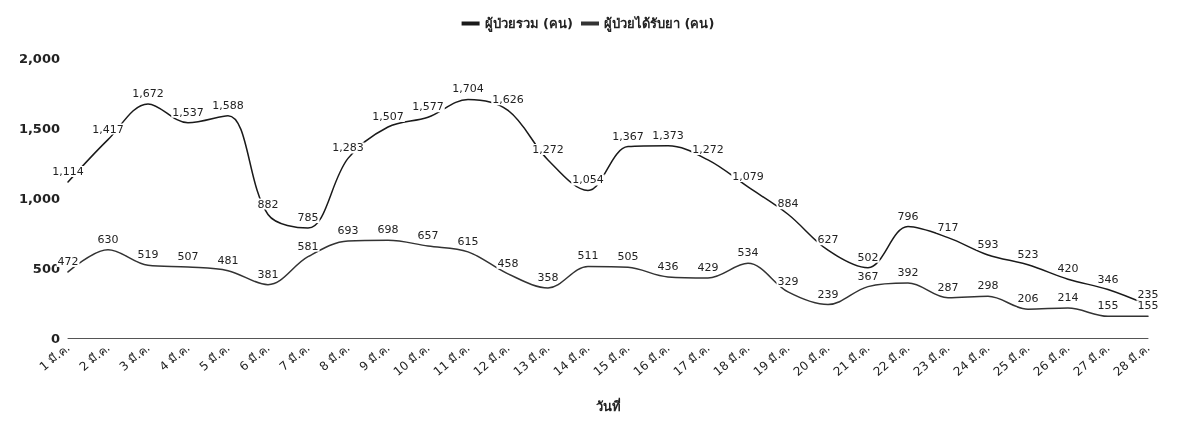  Describe the element at coordinates (891, 359) in the screenshot. I see `x-tick-label: 22 มี.ค.` at that location.